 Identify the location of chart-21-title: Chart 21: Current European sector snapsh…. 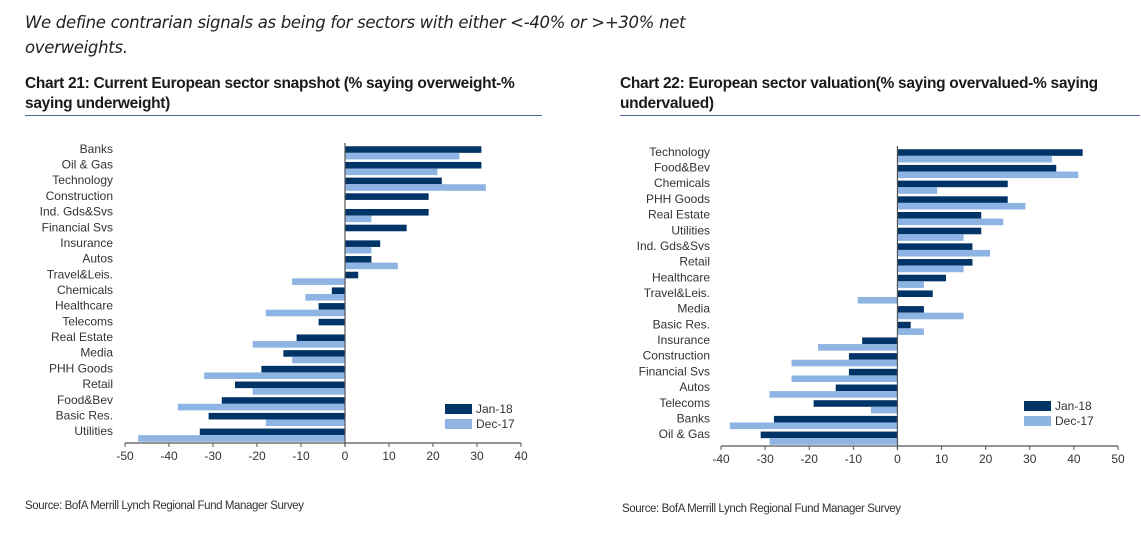
(283, 95).